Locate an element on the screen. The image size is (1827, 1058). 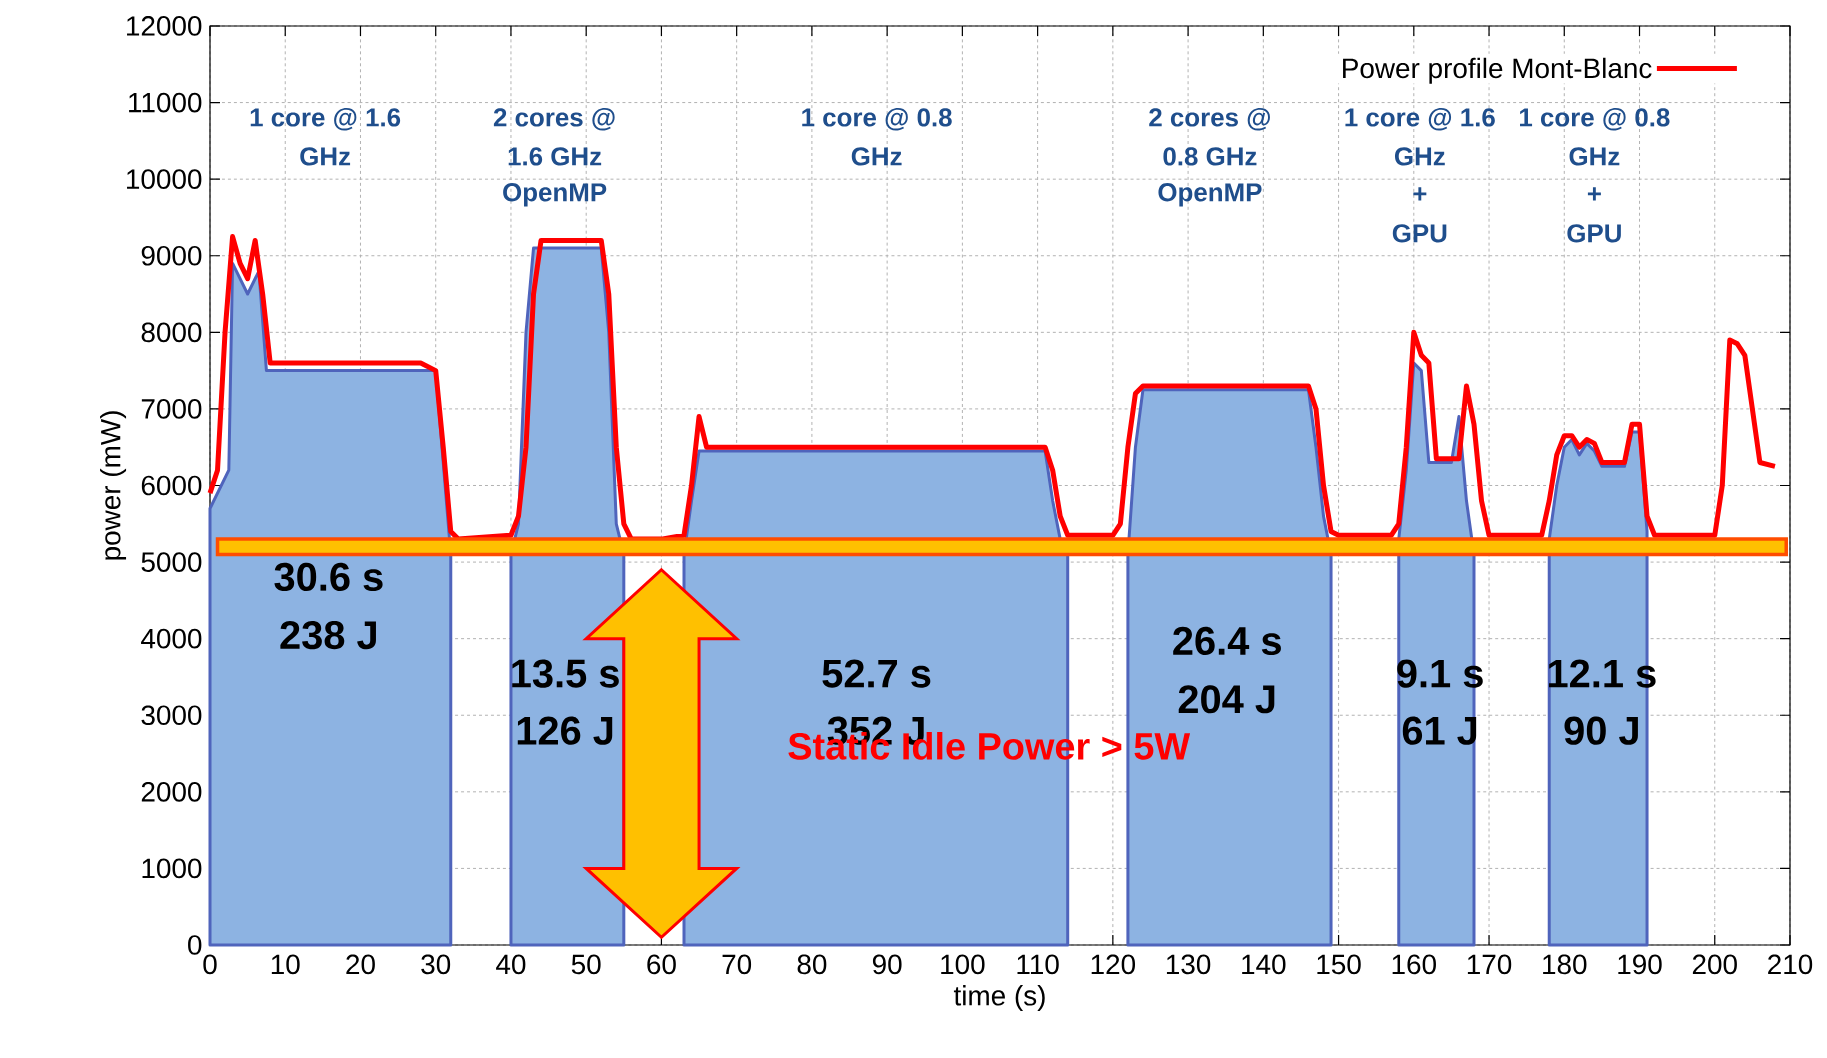
annotation: 12.1 s is located at coordinates (1602, 673).